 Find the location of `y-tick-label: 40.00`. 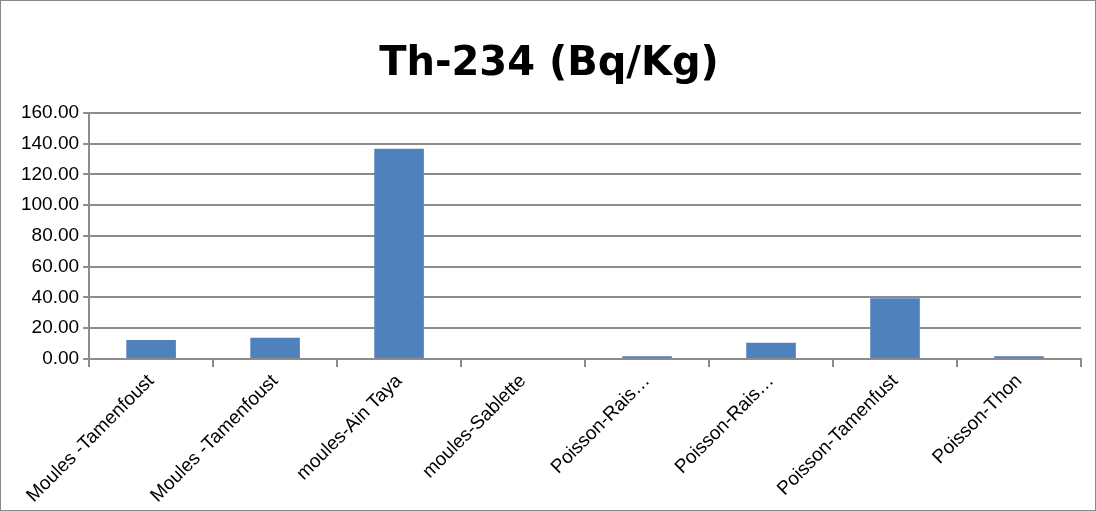

y-tick-label: 40.00 is located at coordinates (55, 296).